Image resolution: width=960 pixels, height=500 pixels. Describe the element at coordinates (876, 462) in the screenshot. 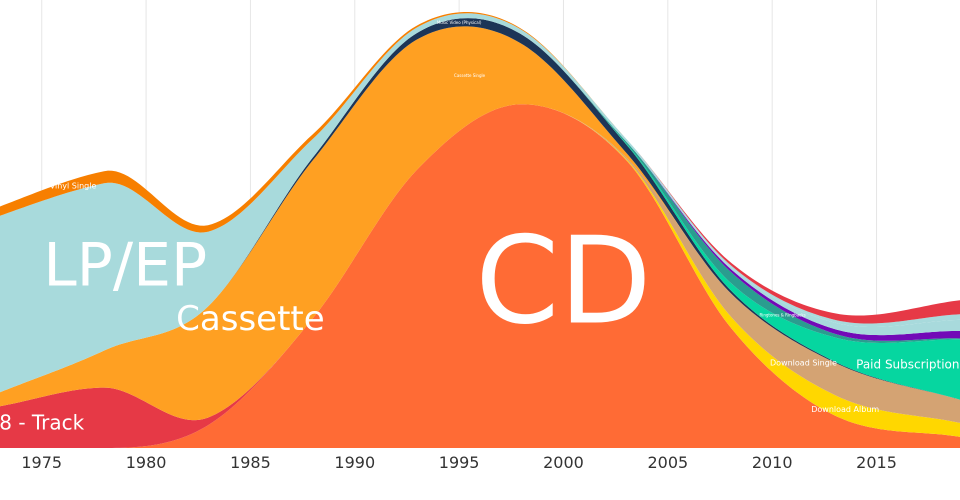

I see `x-tick-label: 2015` at that location.